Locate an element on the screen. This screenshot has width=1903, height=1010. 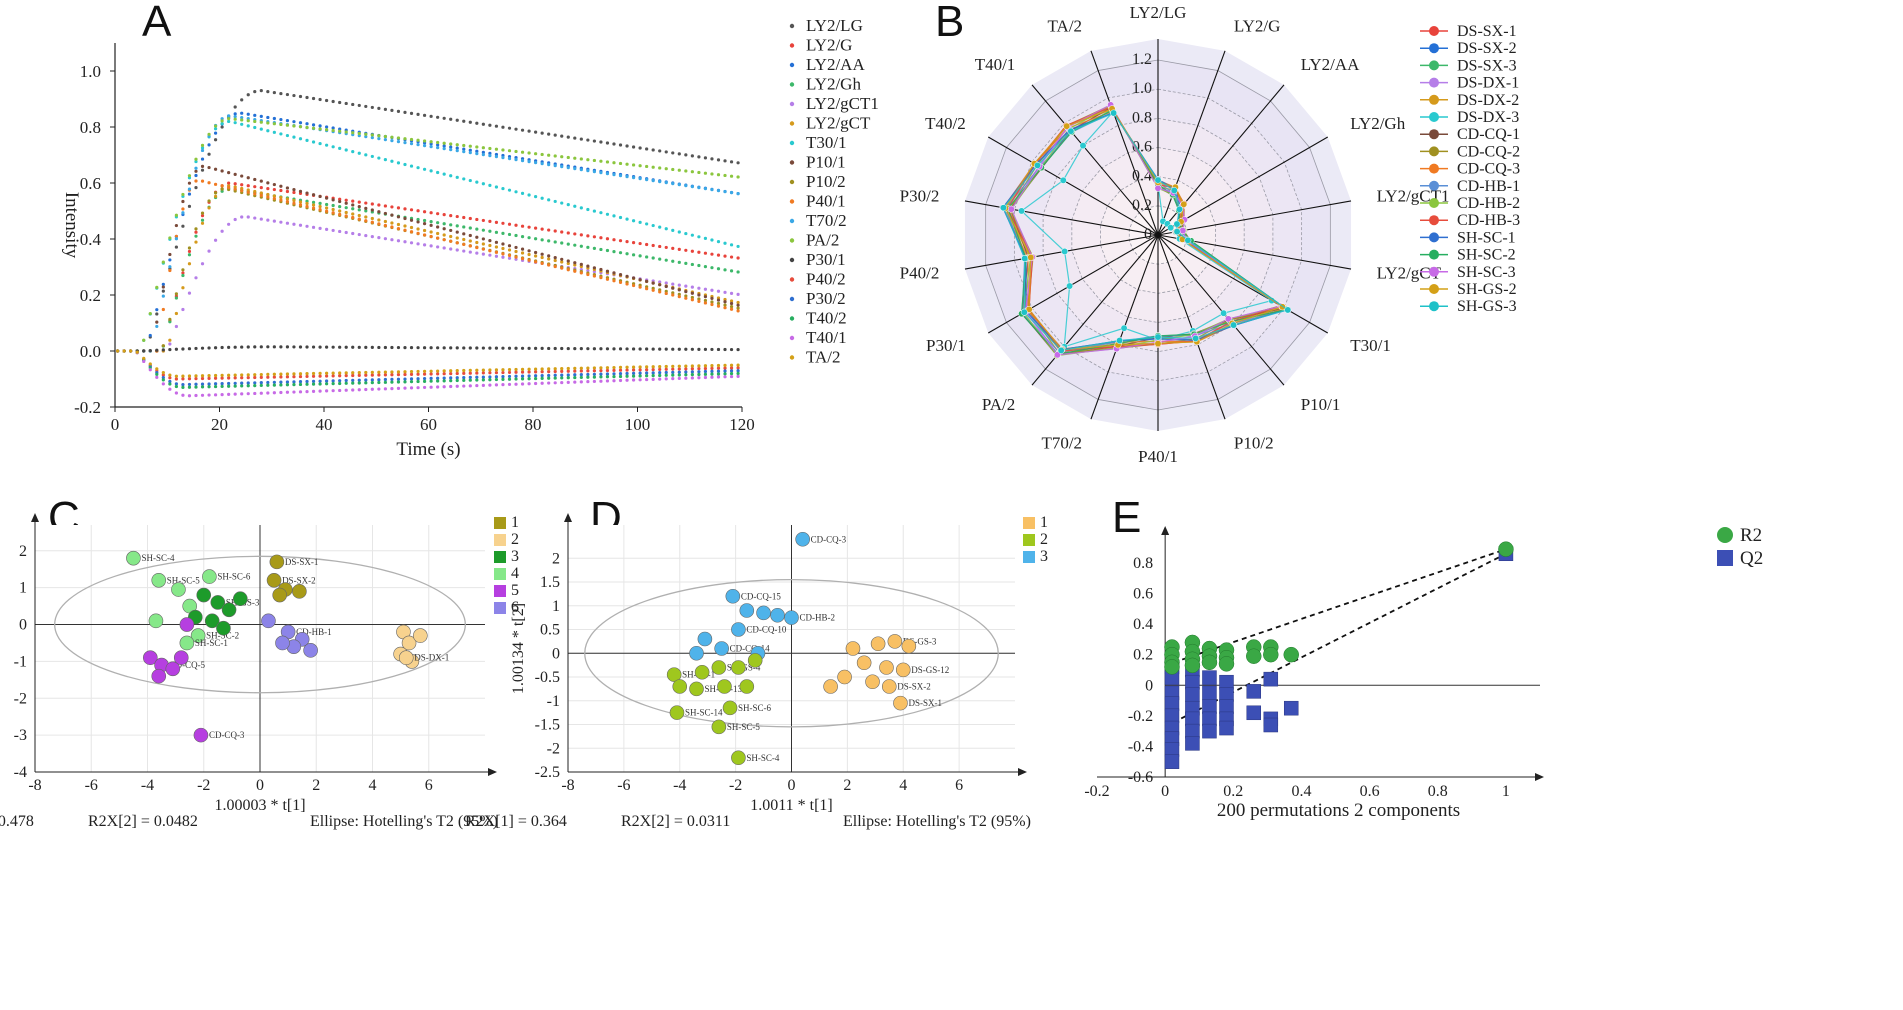
point-label: SH-SC-2 is located at coordinates (222, 636).